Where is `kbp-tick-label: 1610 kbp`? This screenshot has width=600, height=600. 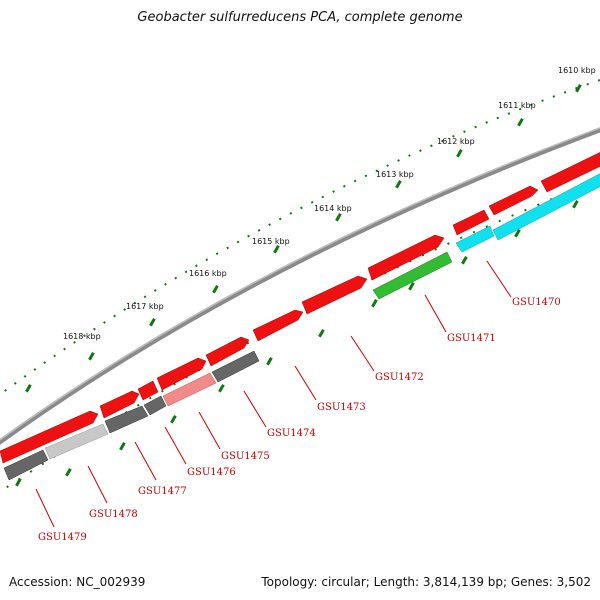
kbp-tick-label: 1610 kbp is located at coordinates (577, 70).